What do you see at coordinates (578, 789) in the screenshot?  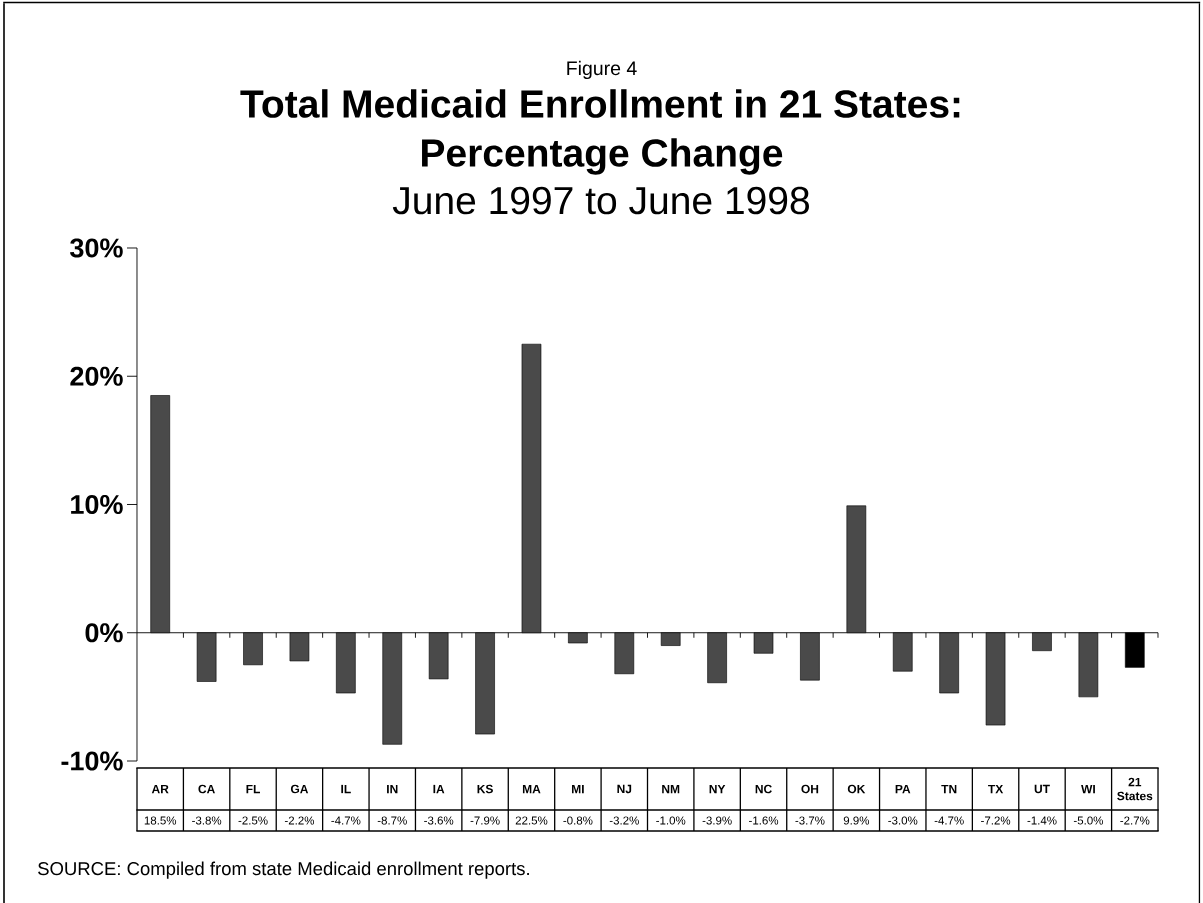 I see `x-tick-label: MI` at bounding box center [578, 789].